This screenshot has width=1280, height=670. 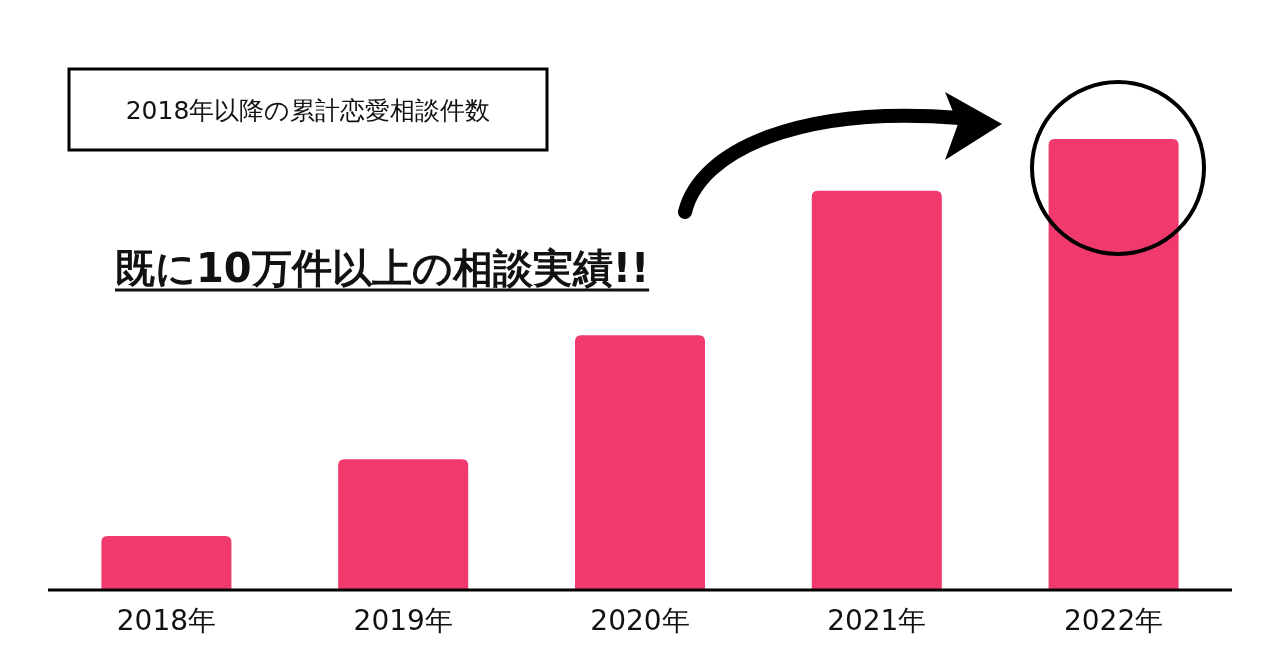 What do you see at coordinates (166, 620) in the screenshot?
I see `x-tick-label: 2018年` at bounding box center [166, 620].